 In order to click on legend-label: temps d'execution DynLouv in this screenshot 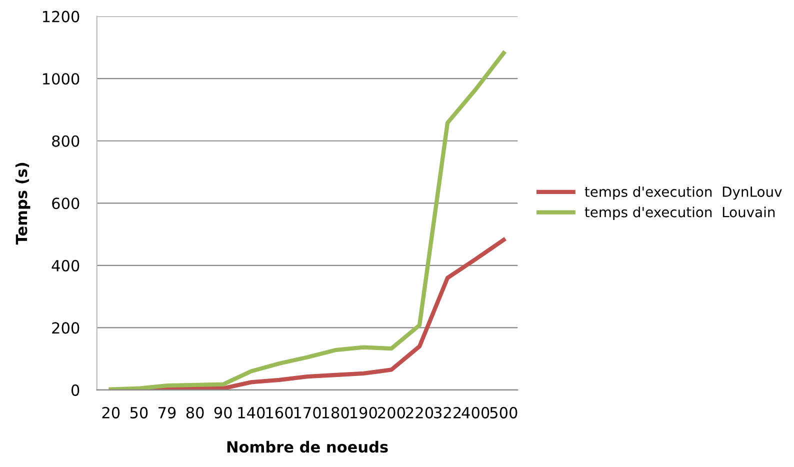, I will do `click(683, 193)`.